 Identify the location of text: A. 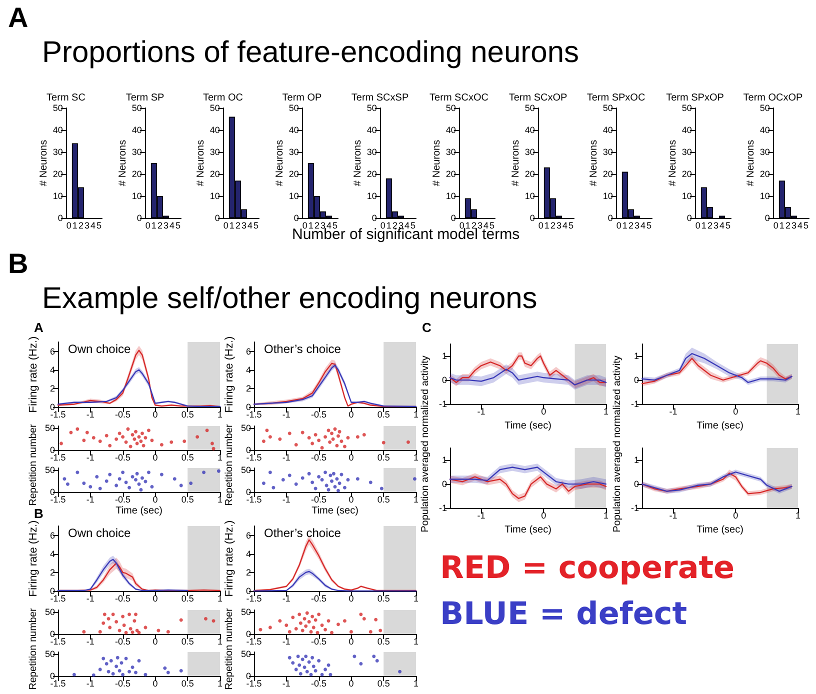
(18, 18).